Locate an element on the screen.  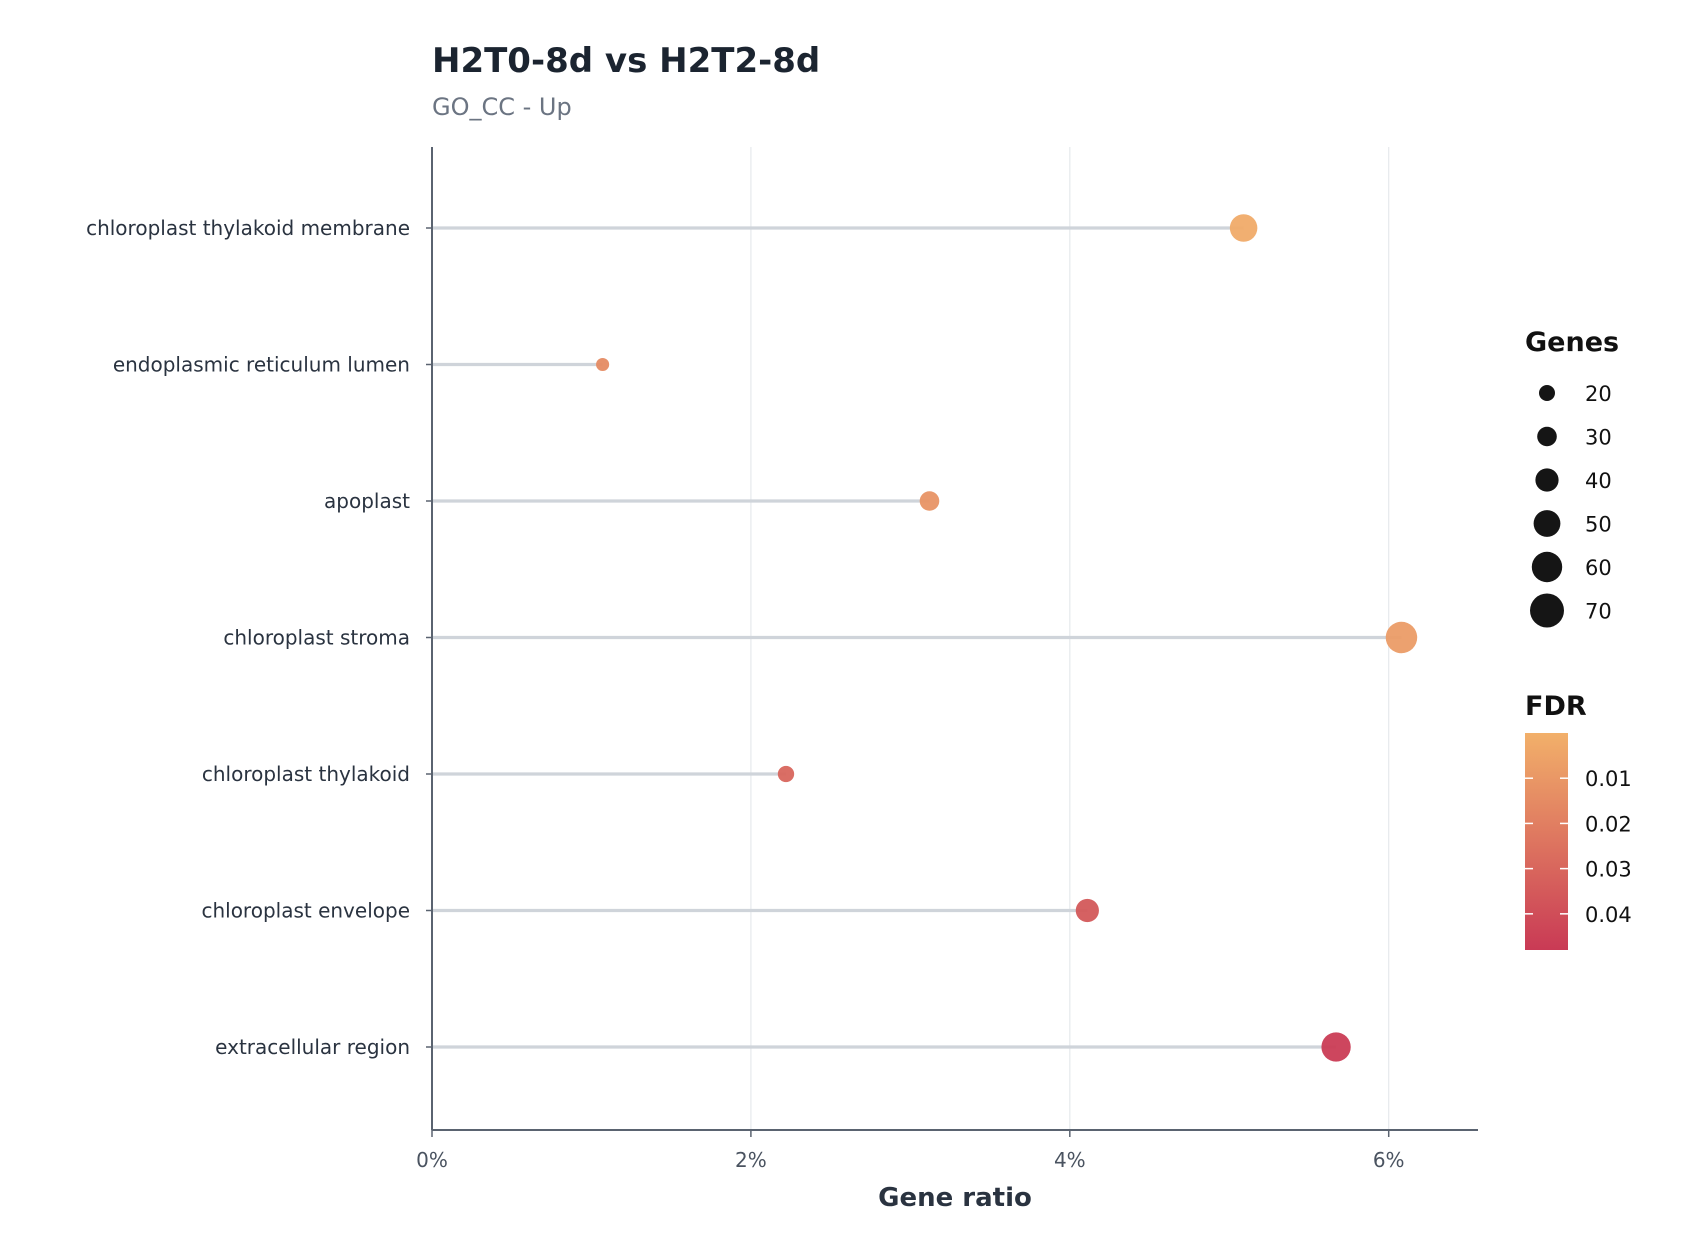
x-tick-labels: 0% 2% 4% 6% is located at coordinates (910, 1160).